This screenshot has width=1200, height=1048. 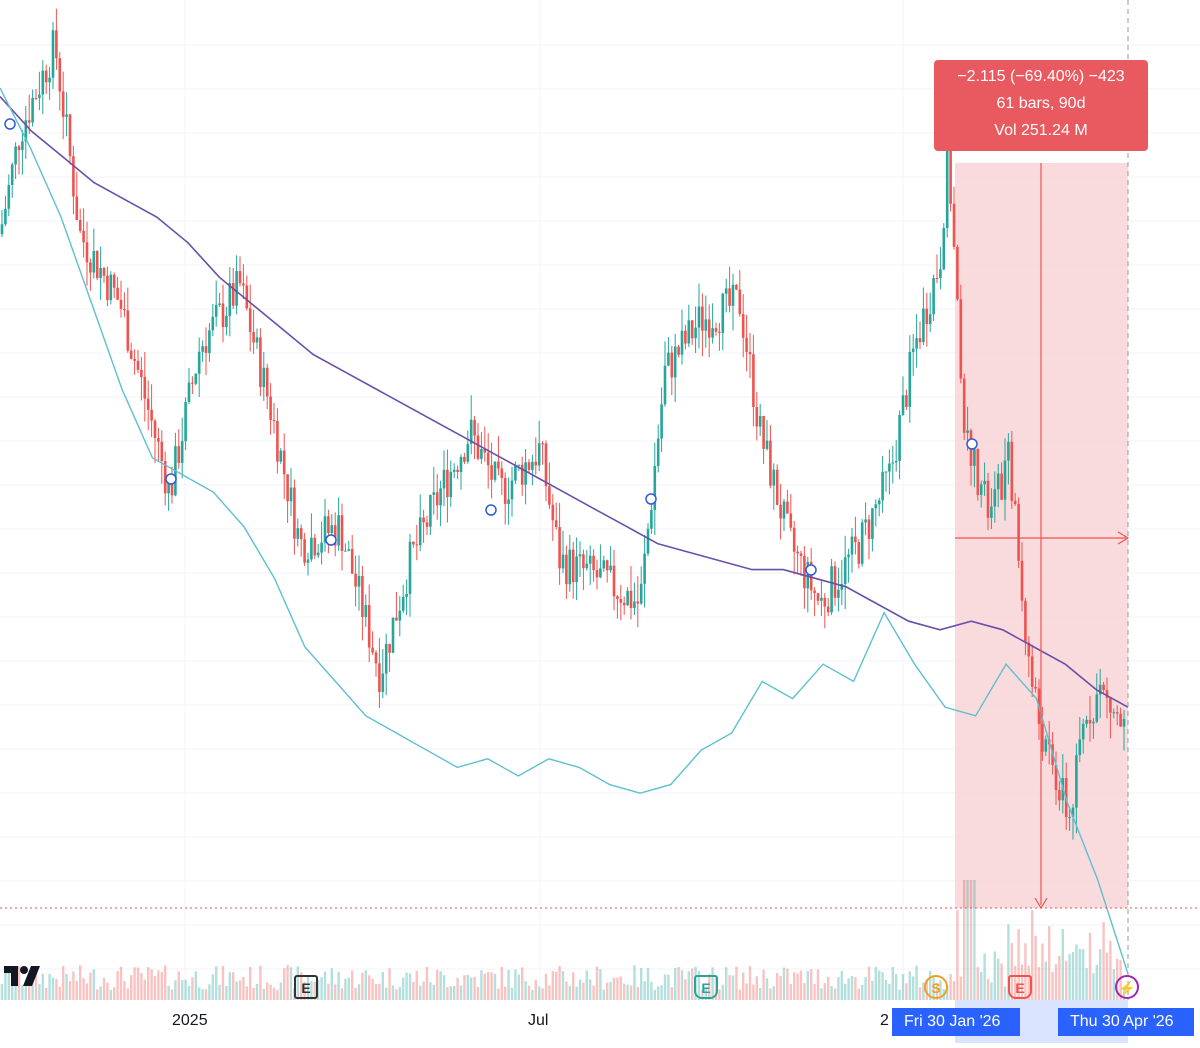 I want to click on earnings-marker-2: E, so click(x=706, y=987).